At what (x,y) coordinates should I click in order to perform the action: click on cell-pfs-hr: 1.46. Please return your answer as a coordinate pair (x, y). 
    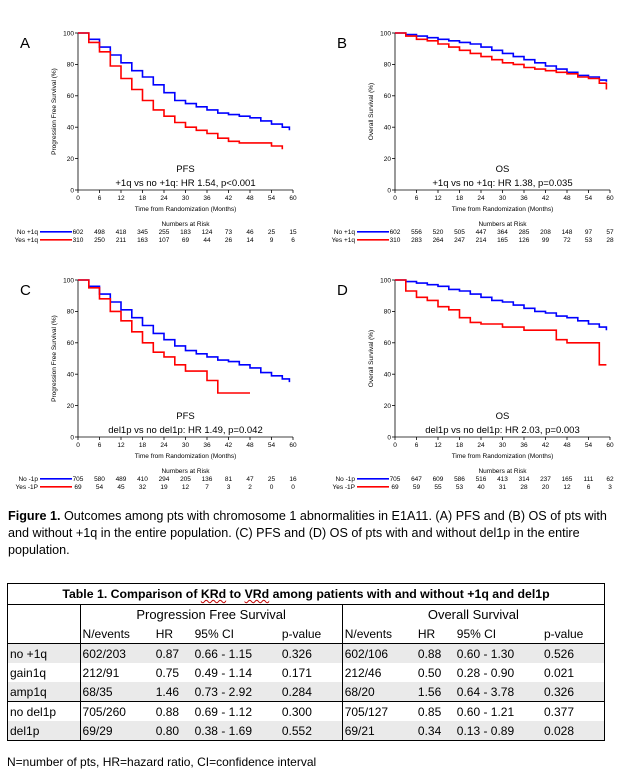
    Looking at the image, I should click on (173, 692).